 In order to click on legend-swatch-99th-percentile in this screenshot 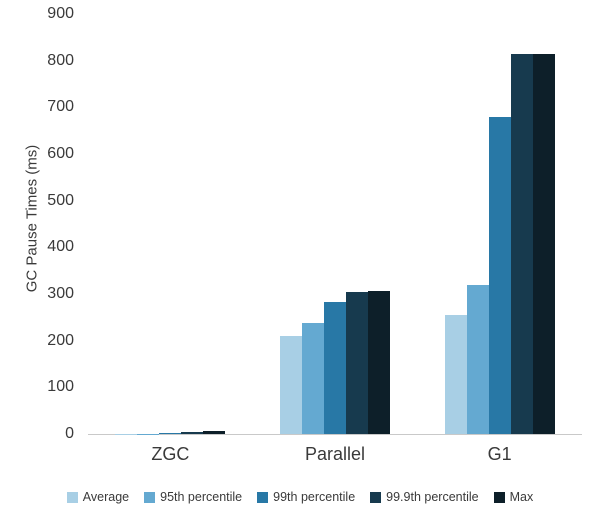, I will do `click(263, 497)`.